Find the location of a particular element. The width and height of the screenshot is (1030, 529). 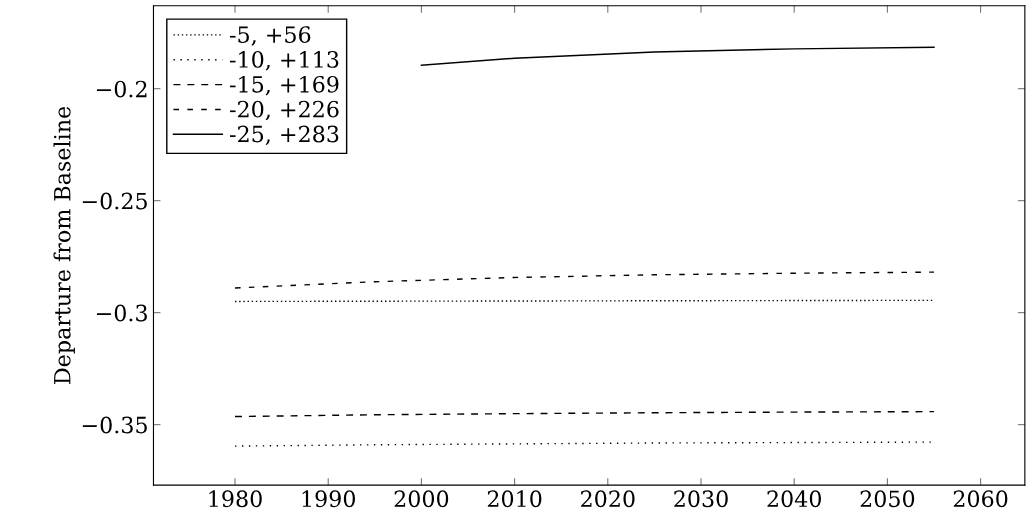

legend-label: -5, +56 is located at coordinates (270, 36).